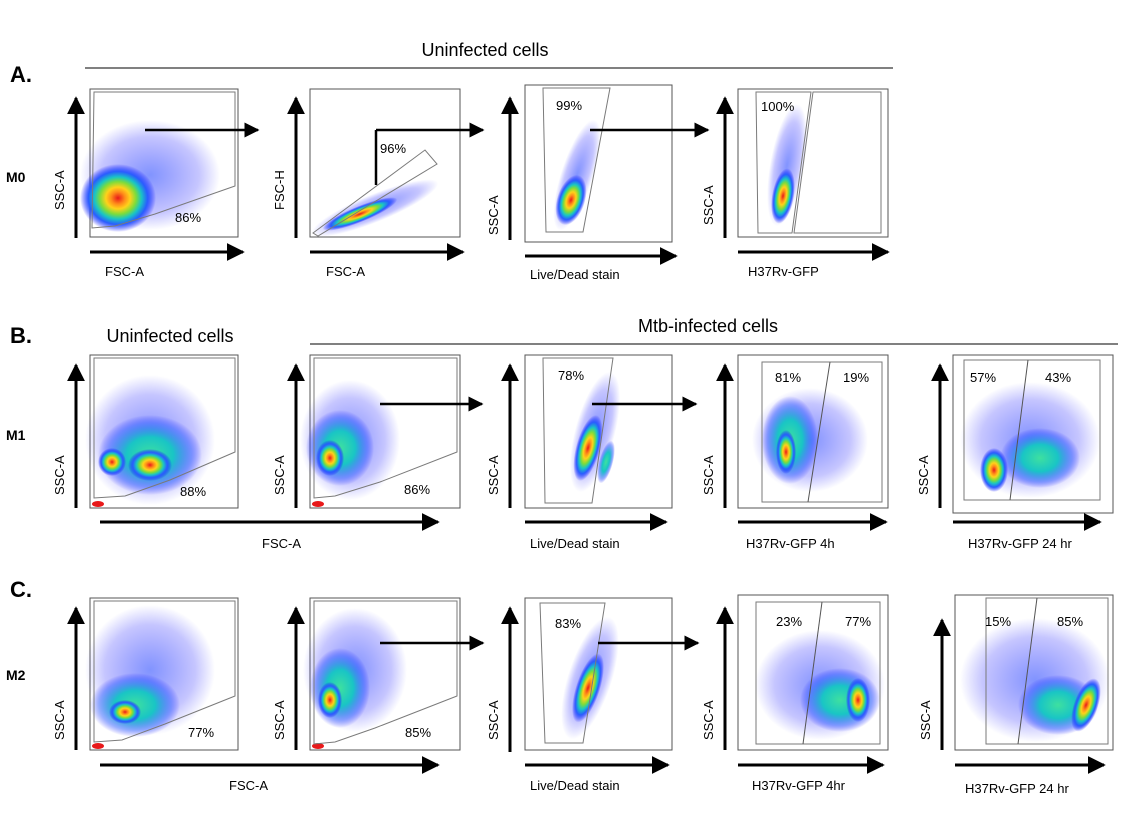 The height and width of the screenshot is (815, 1123). What do you see at coordinates (1033, 434) in the screenshot?
I see `plot-b5: 57% 43%` at bounding box center [1033, 434].